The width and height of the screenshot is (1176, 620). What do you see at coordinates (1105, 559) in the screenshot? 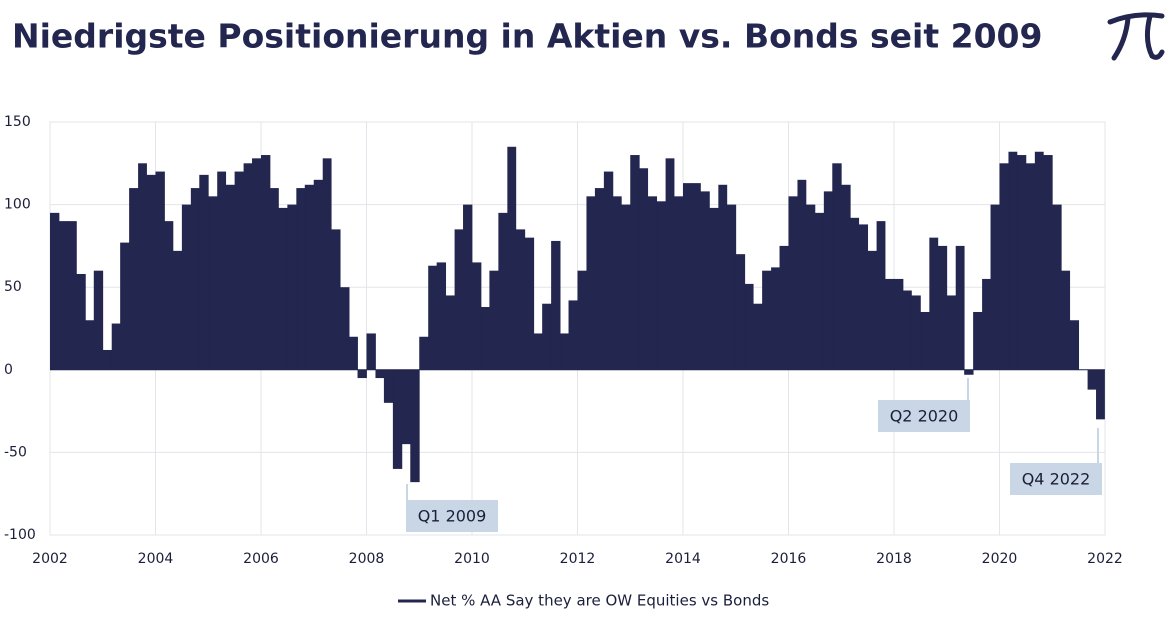
I see `x-tick-label: 2022` at bounding box center [1105, 559].